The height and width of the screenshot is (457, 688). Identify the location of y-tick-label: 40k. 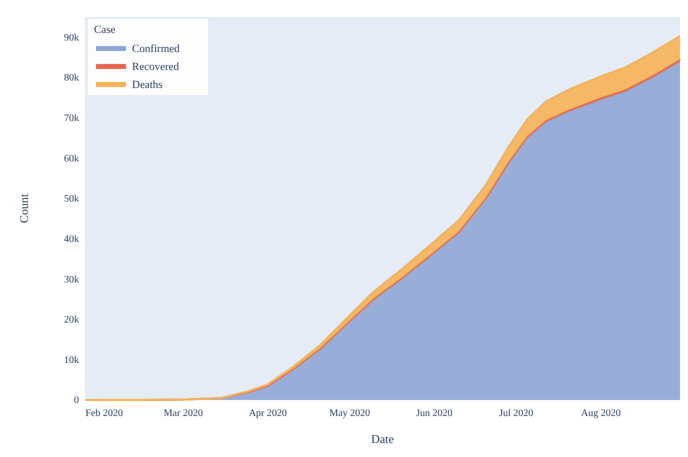
(71, 239).